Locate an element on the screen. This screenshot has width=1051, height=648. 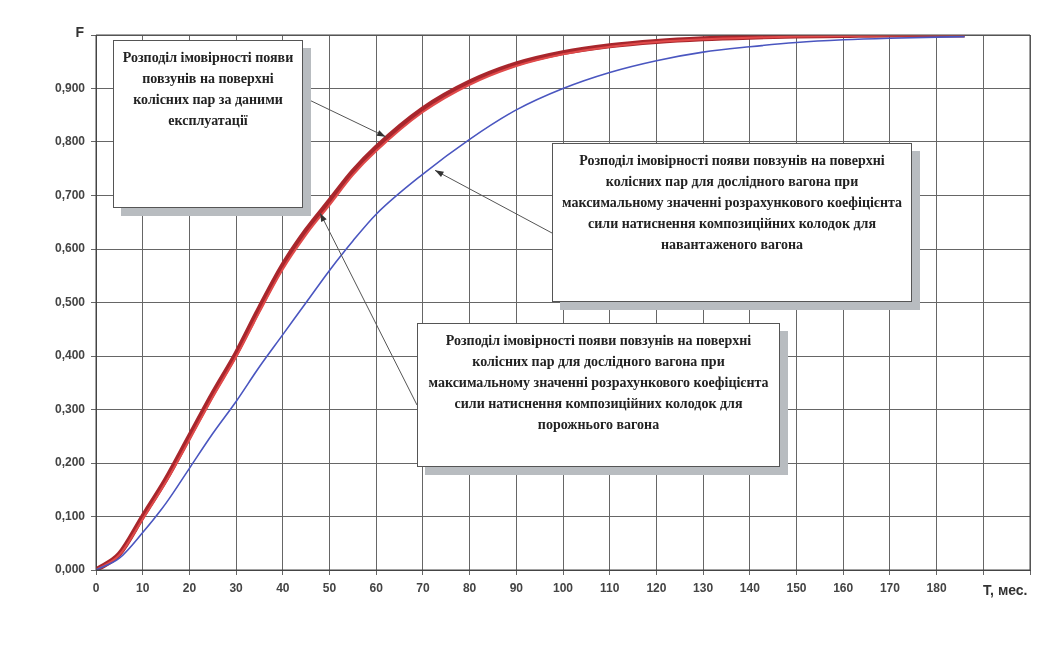
x-tick-label: 100 is located at coordinates (563, 587).